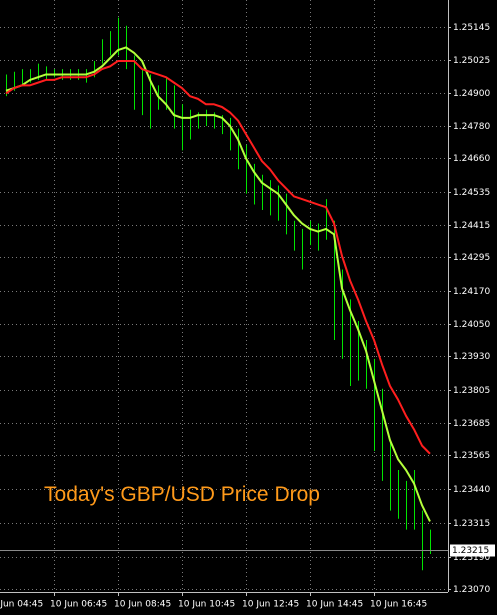 Image resolution: width=497 pixels, height=615 pixels. What do you see at coordinates (270, 605) in the screenshot?
I see `x-tick-label: 10 Jun 12:45` at bounding box center [270, 605].